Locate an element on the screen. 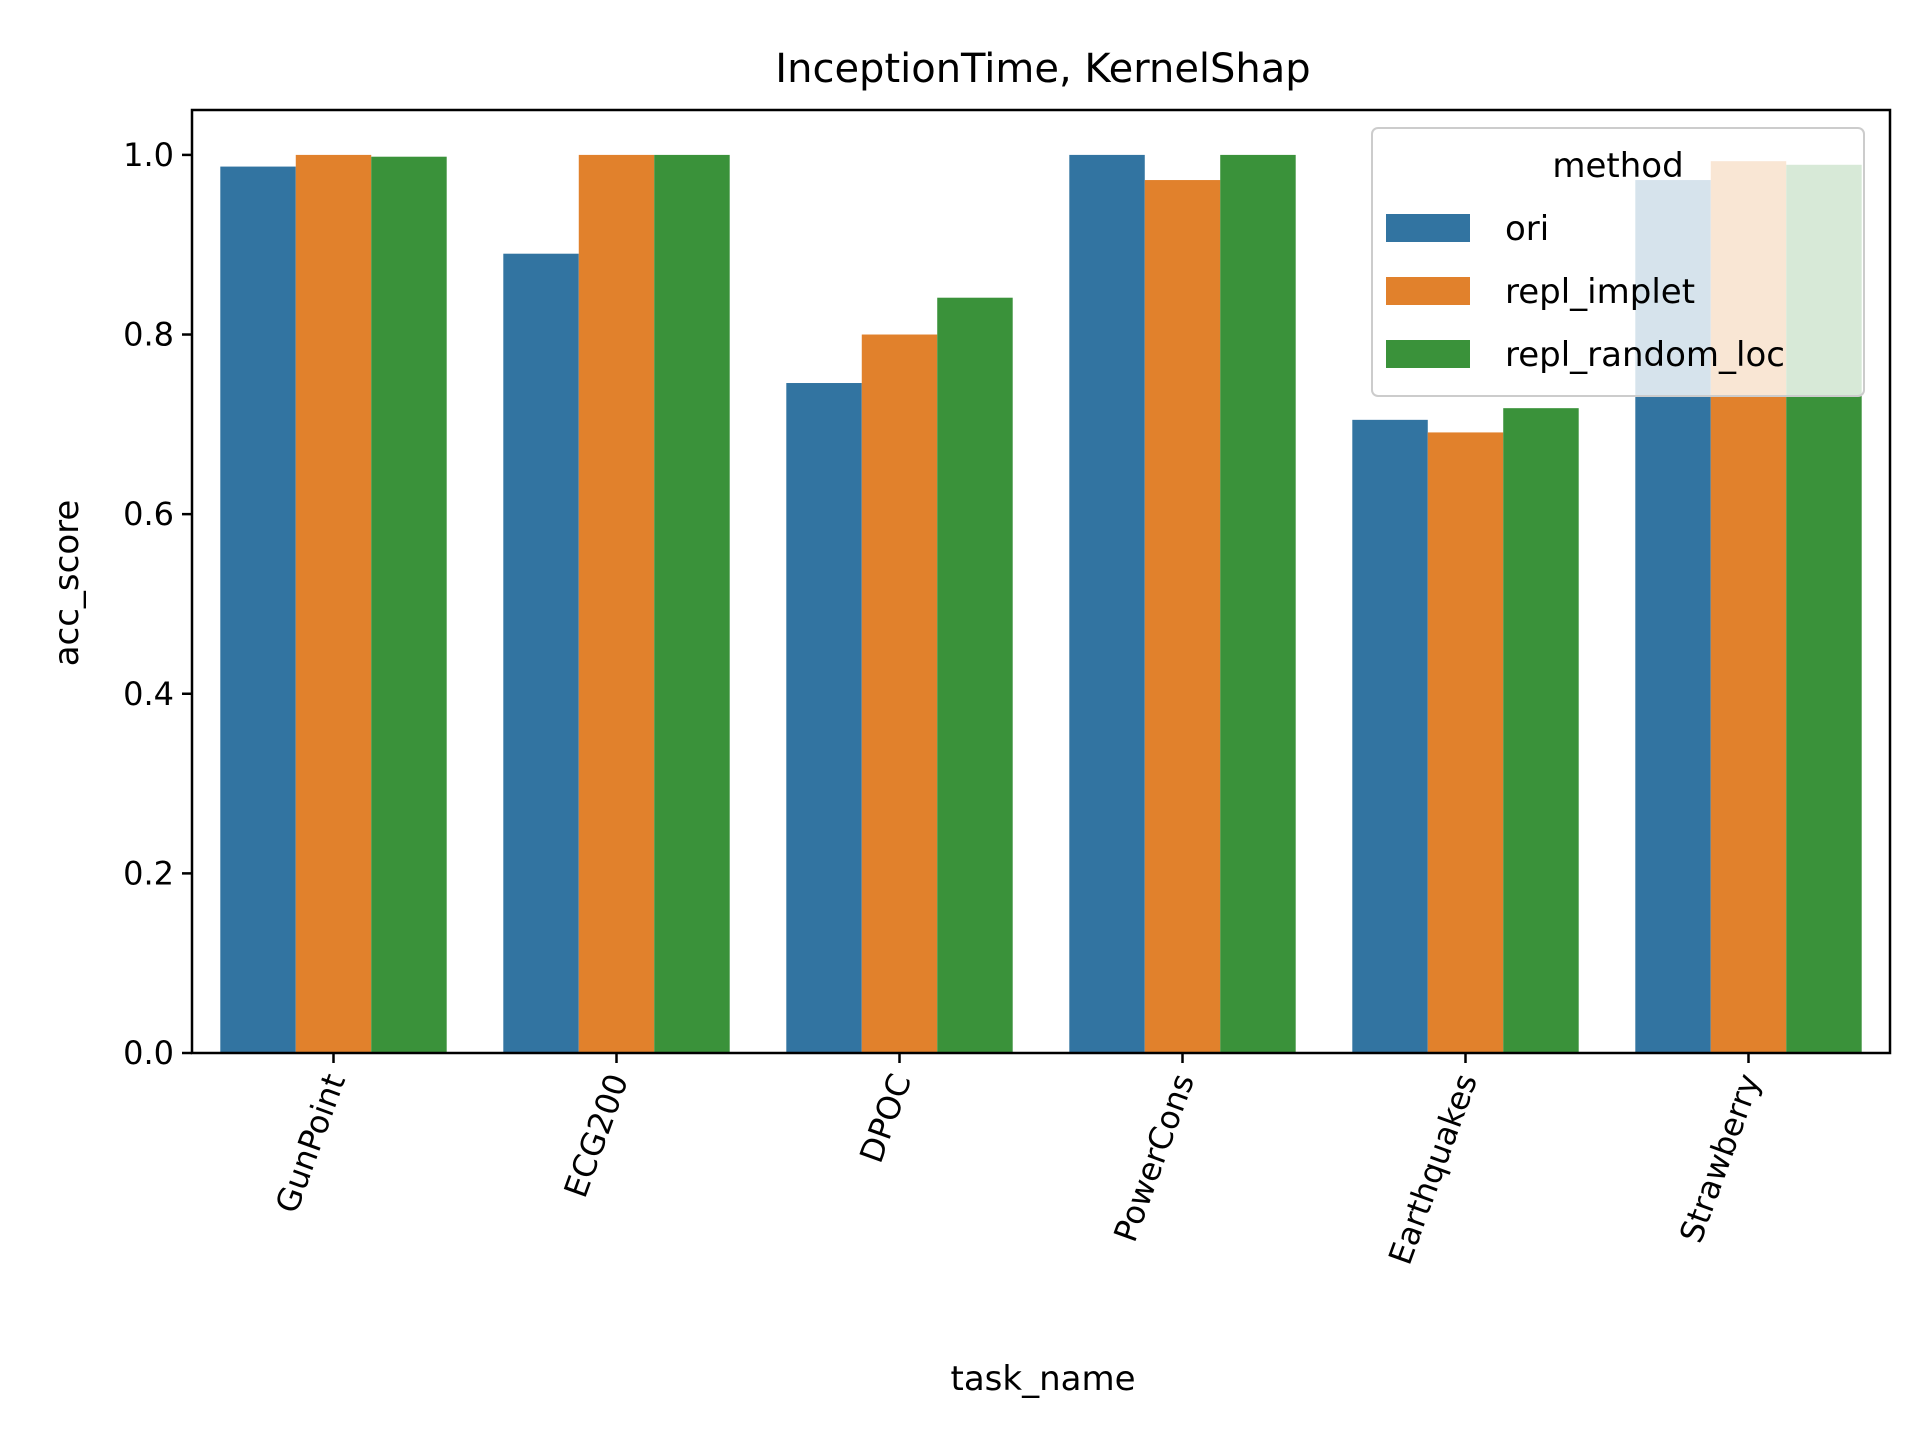  bar-repl_implet-GunPoint is located at coordinates (333, 603).